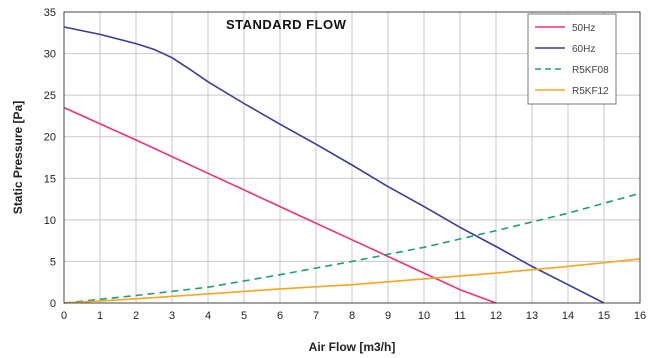 This screenshot has height=358, width=652. What do you see at coordinates (424, 316) in the screenshot?
I see `x-tick-label: 10` at bounding box center [424, 316].